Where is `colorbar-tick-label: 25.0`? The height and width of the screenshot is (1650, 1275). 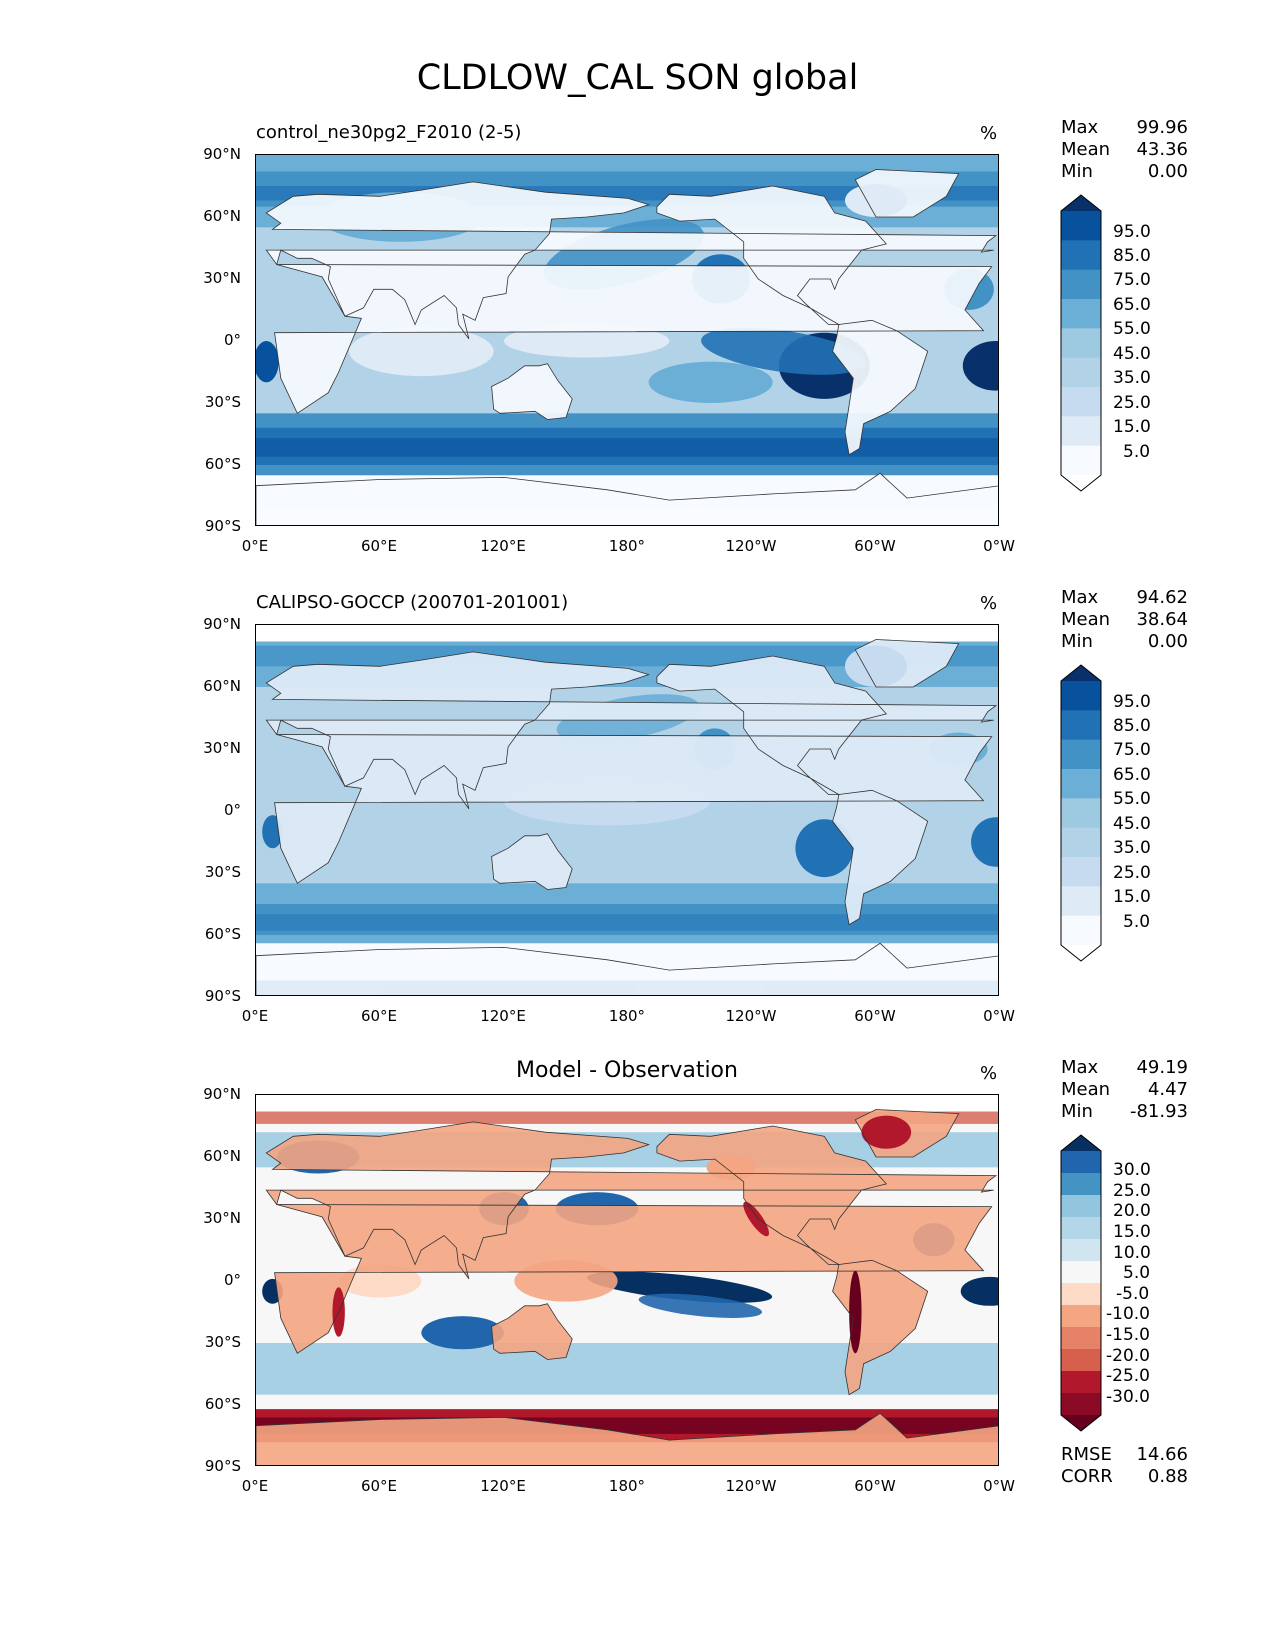 colorbar-tick-label: 25.0 is located at coordinates (1132, 873).